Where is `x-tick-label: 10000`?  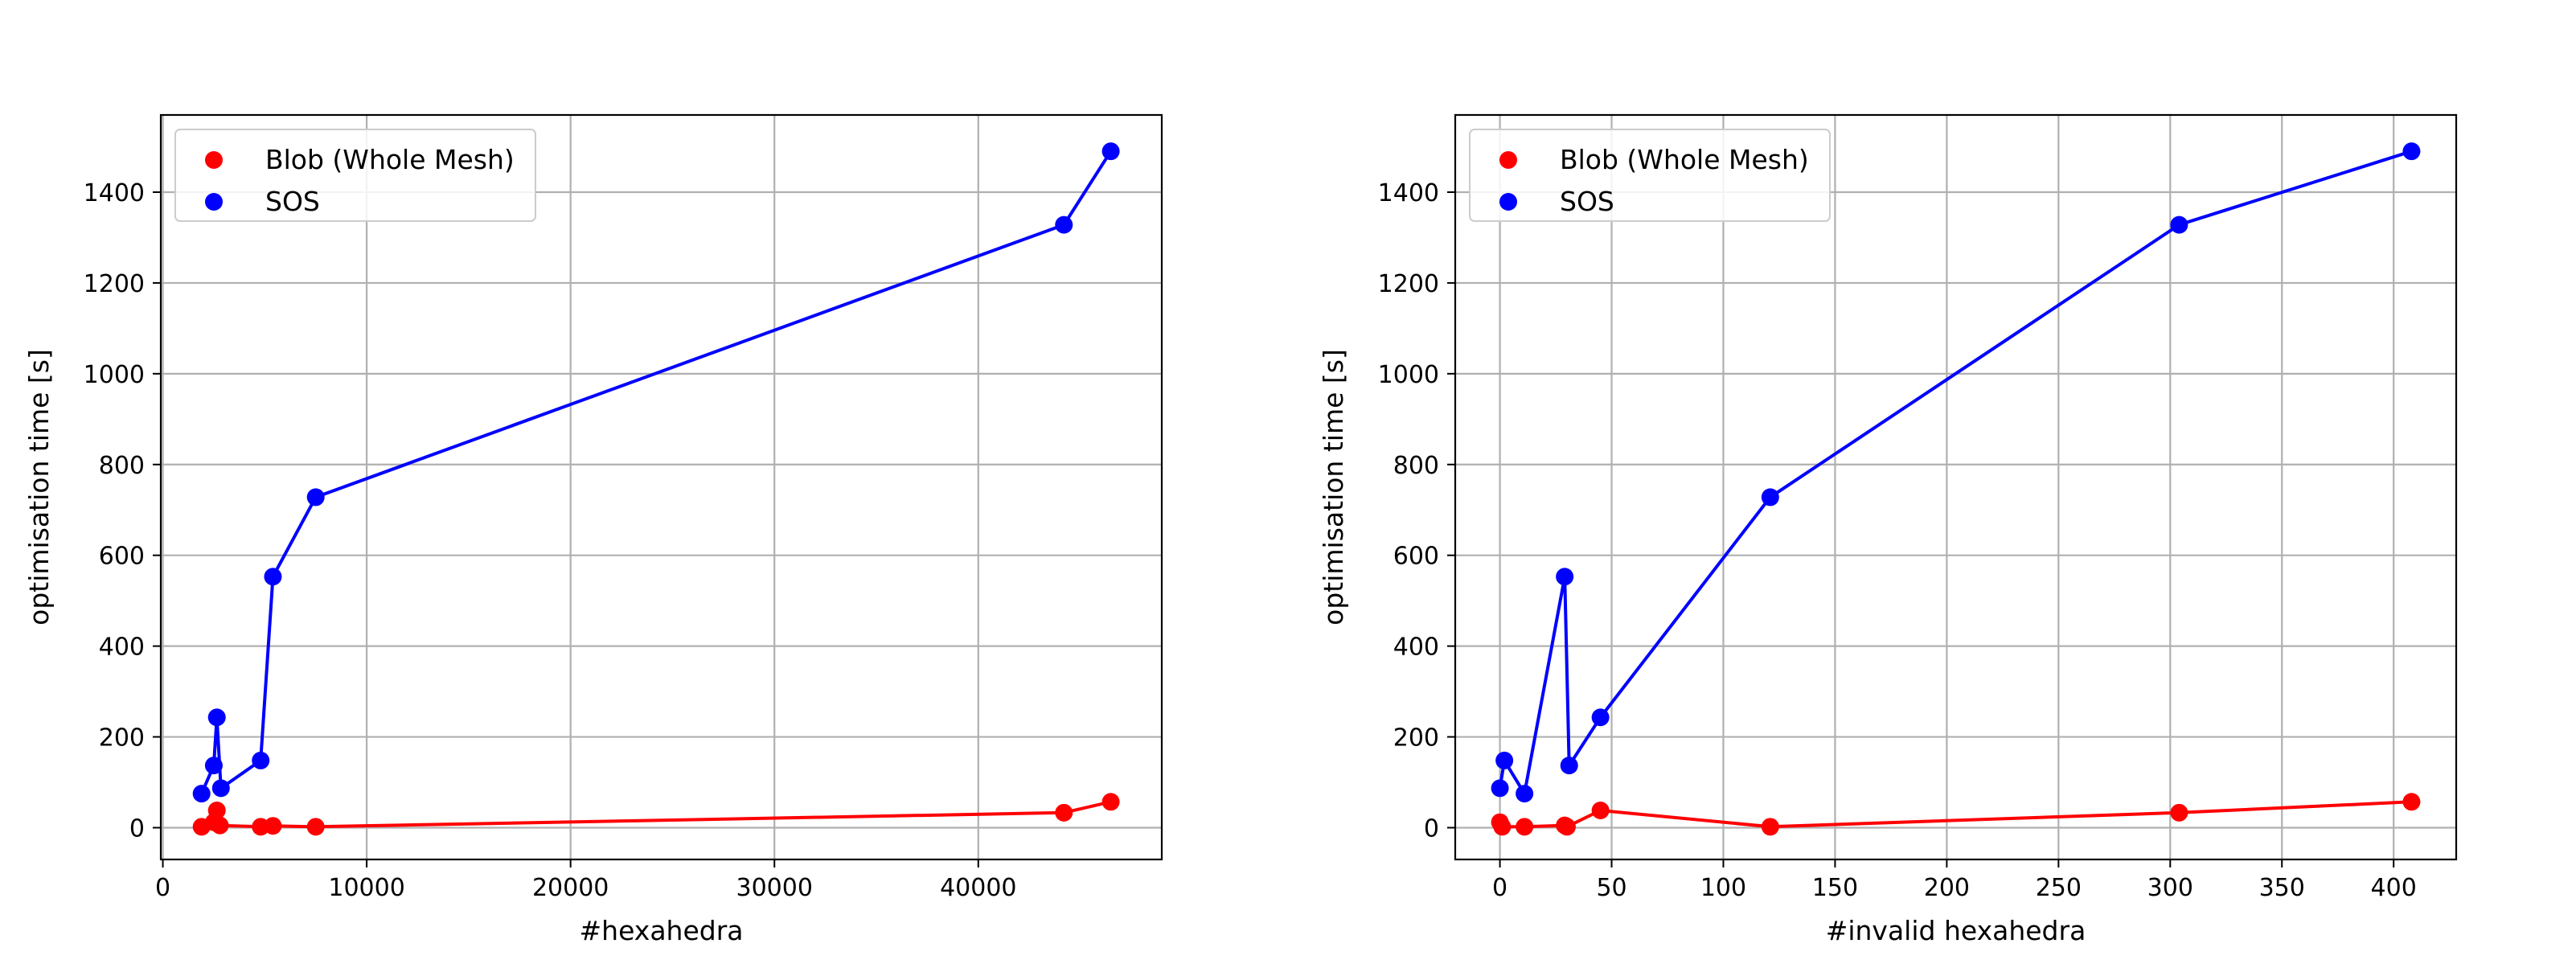
x-tick-label: 10000 is located at coordinates (366, 888).